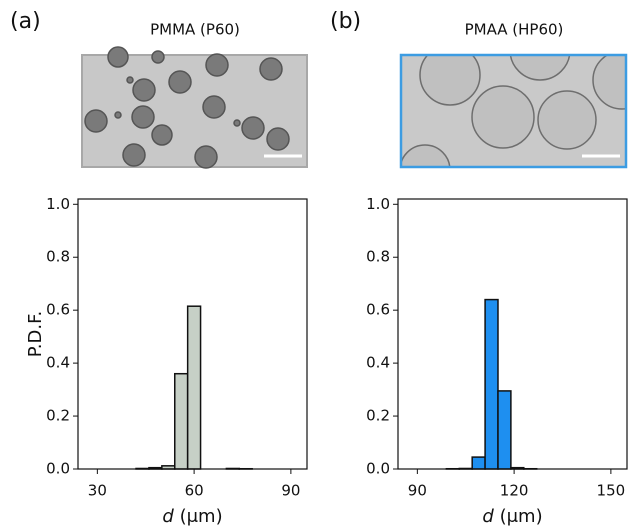 Image resolution: width=634 pixels, height=531 pixels. I want to click on x-tick-label: 120, so click(514, 491).